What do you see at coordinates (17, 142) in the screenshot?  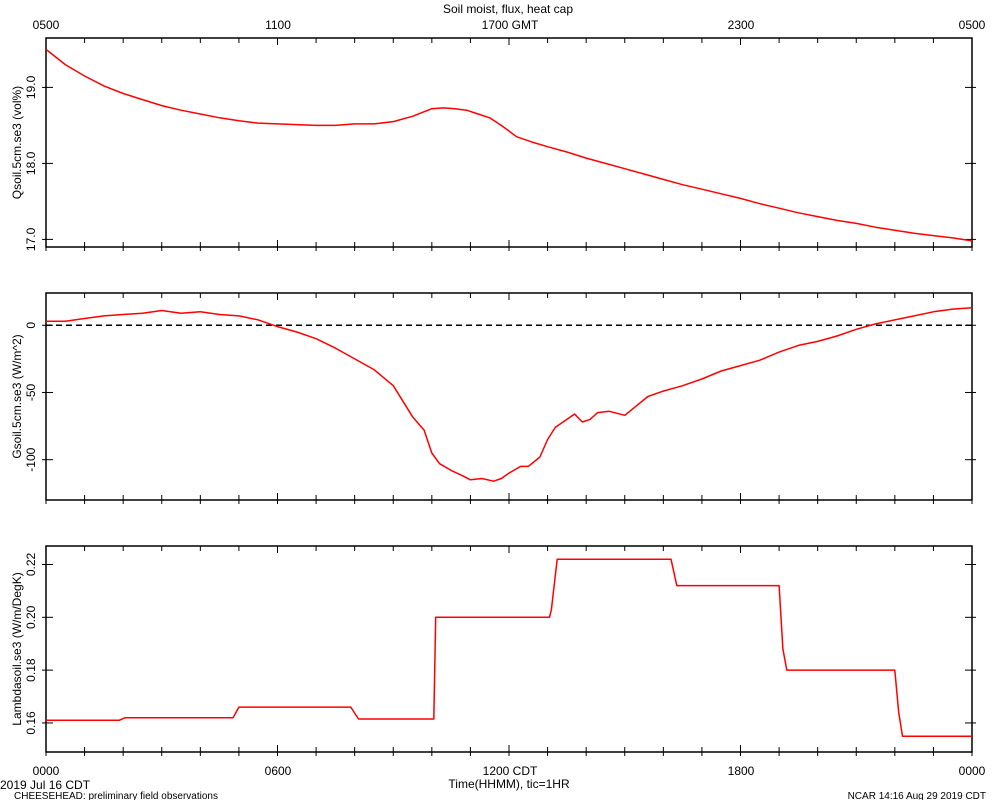 I see `y-axis-label: Qsoil.5cm.se3 (vol%)` at bounding box center [17, 142].